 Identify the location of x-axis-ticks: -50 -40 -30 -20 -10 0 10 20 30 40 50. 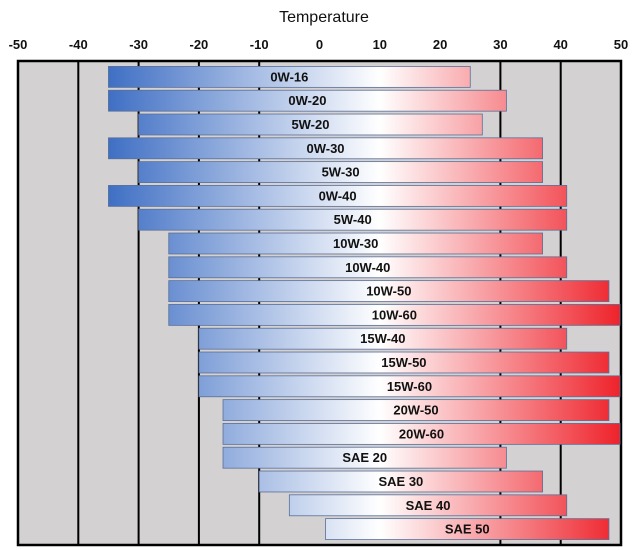
(319, 44).